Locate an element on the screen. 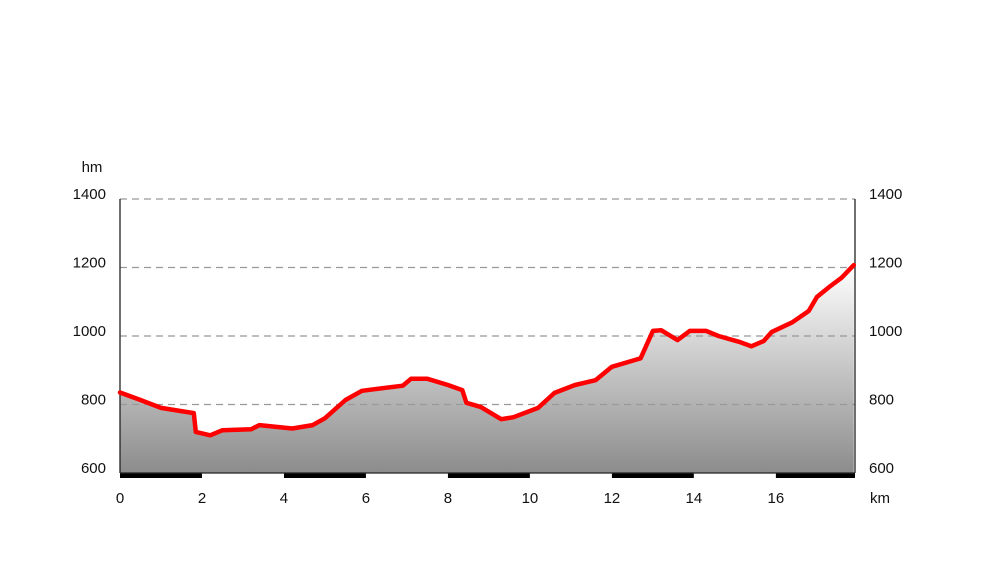 Image resolution: width=1000 pixels, height=584 pixels. y2-tick-label: 1000 is located at coordinates (885, 331).